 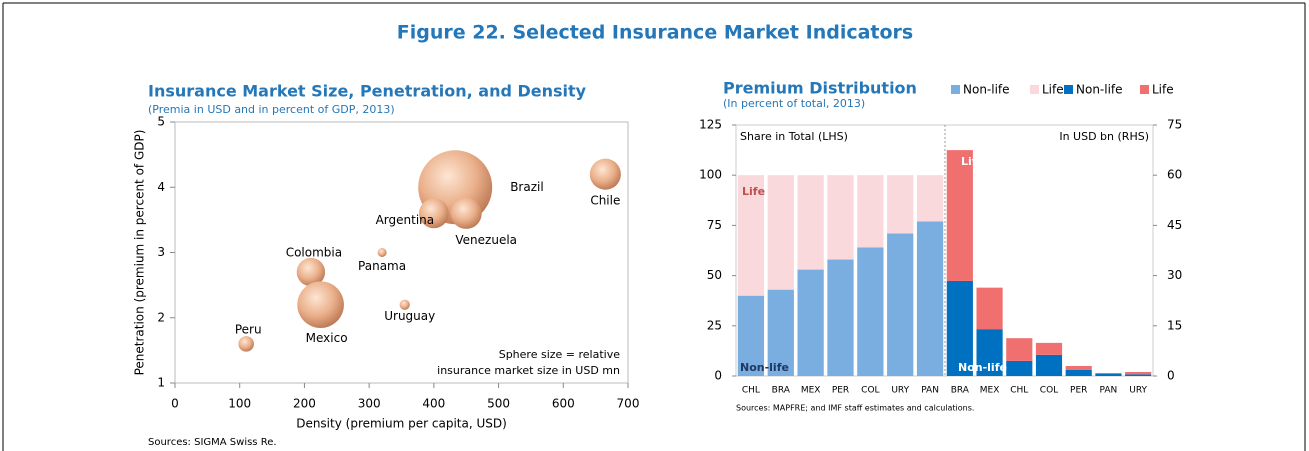 I want to click on x-tick-label: BRA, so click(x=781, y=391).